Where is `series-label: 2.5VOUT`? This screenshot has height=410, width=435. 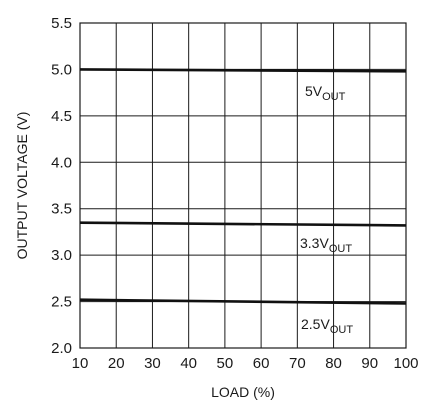 series-label: 2.5VOUT is located at coordinates (327, 326).